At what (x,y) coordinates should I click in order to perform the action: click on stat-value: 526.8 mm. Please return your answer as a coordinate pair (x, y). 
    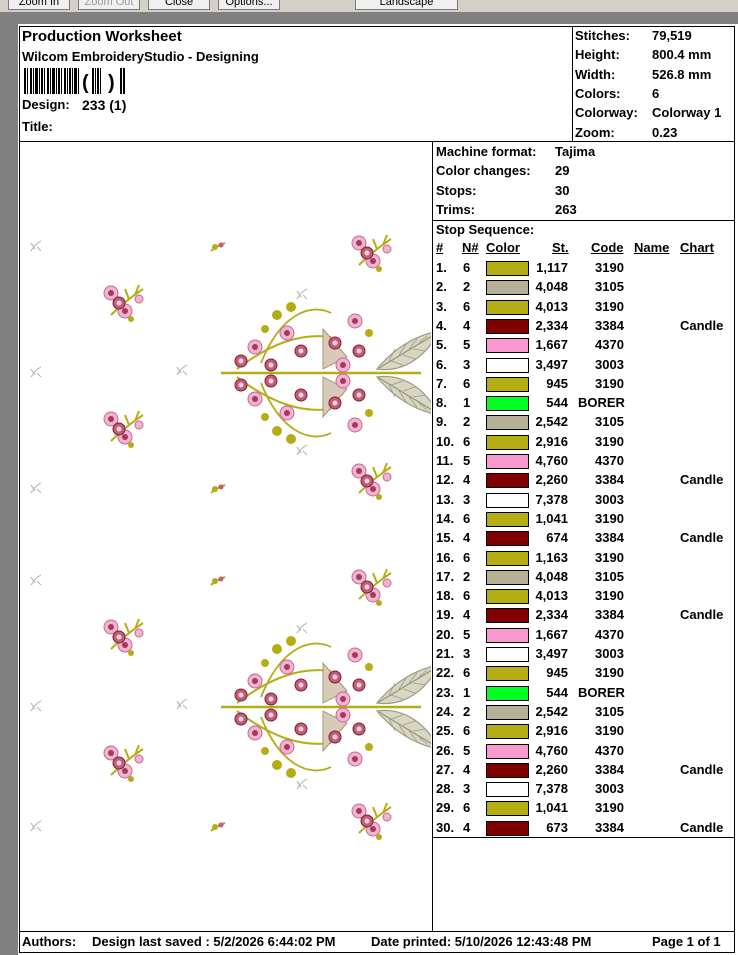
    Looking at the image, I should click on (682, 74).